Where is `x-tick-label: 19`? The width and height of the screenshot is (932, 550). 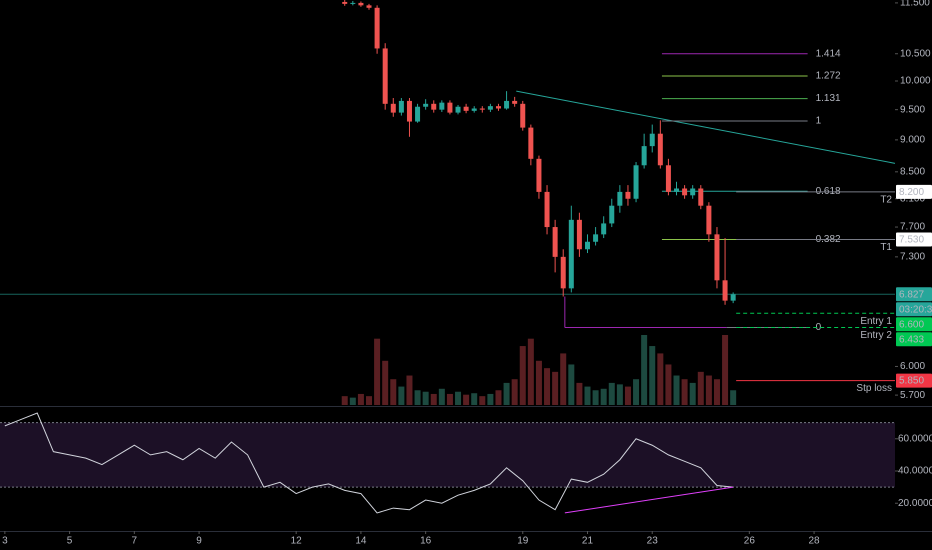 x-tick-label: 19 is located at coordinates (523, 541).